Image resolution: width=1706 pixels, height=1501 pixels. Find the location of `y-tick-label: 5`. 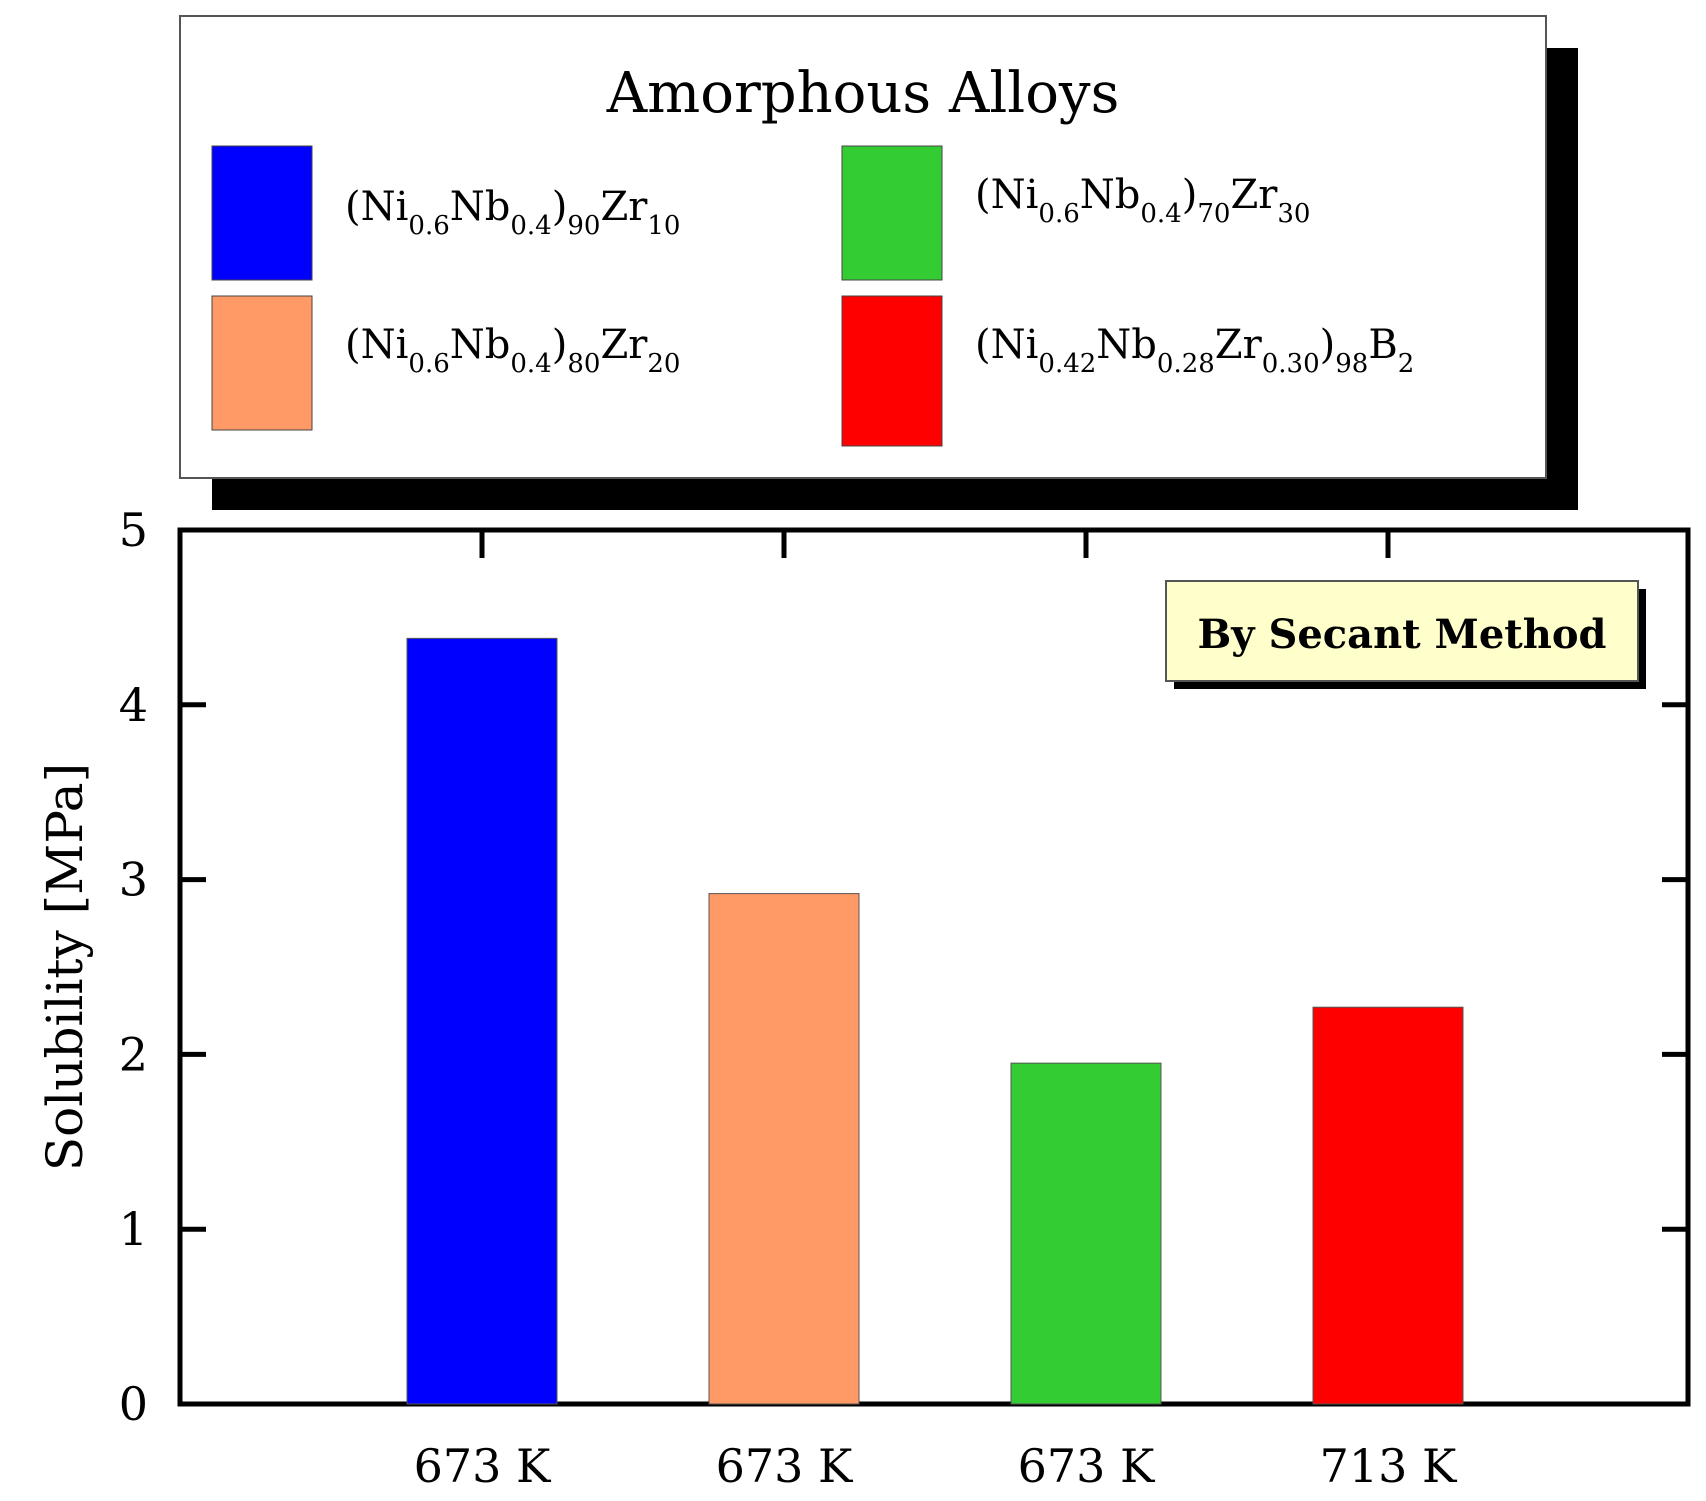

y-tick-label: 5 is located at coordinates (133, 530).